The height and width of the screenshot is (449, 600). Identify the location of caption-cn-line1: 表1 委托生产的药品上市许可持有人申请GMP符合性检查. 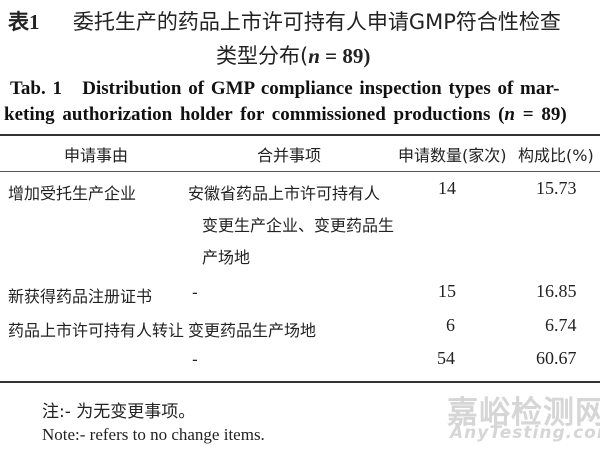
(284, 21).